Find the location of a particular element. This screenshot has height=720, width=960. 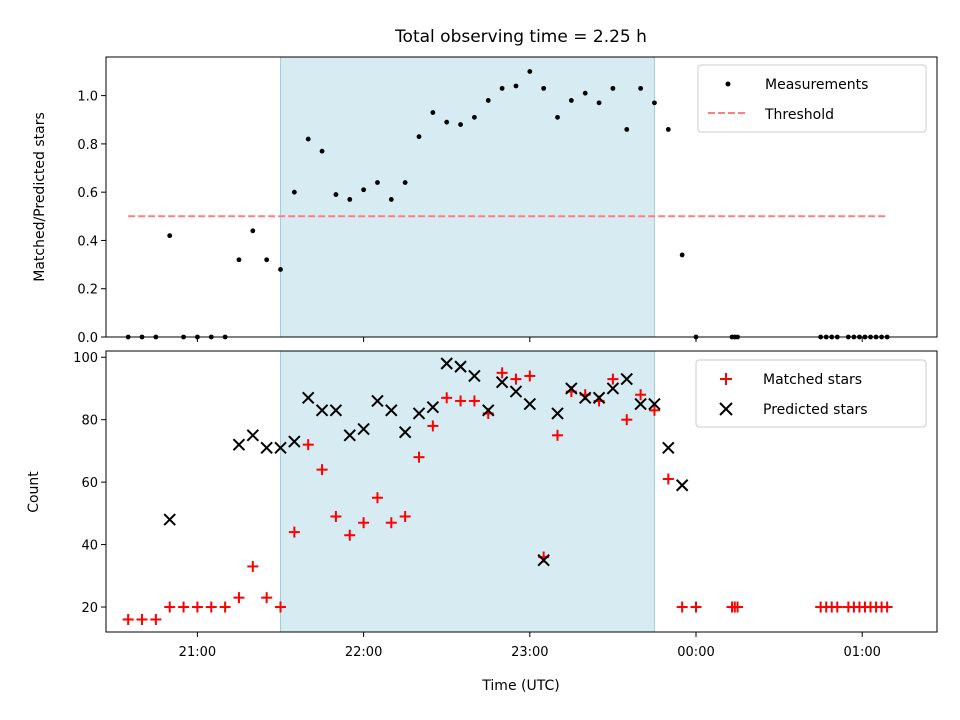

legend-measurements-label: Measurements is located at coordinates (816, 85).